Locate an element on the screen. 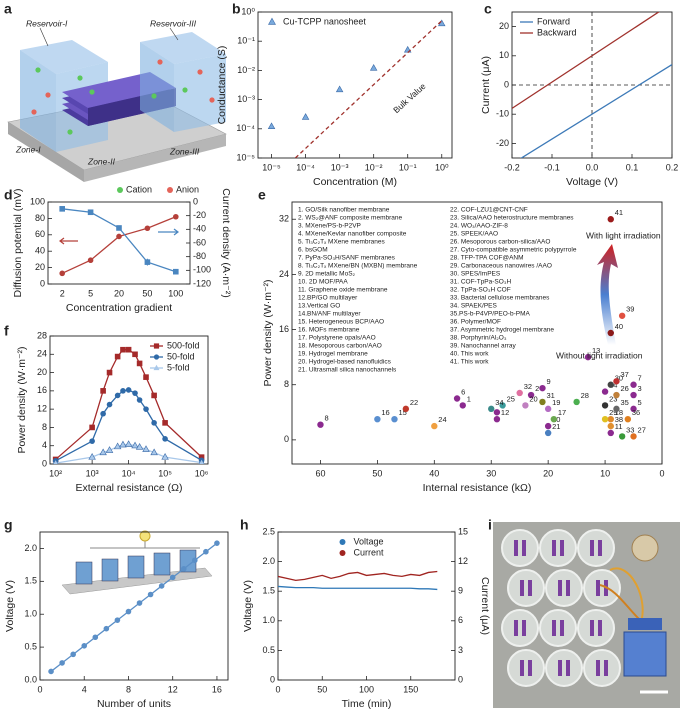  point-label: 15 is located at coordinates (402, 412).